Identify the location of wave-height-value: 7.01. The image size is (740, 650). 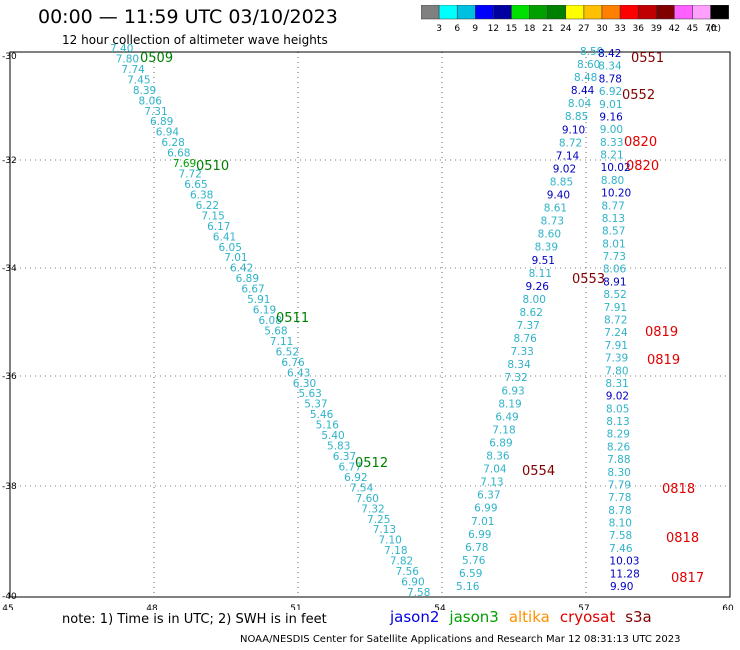
(235, 258).